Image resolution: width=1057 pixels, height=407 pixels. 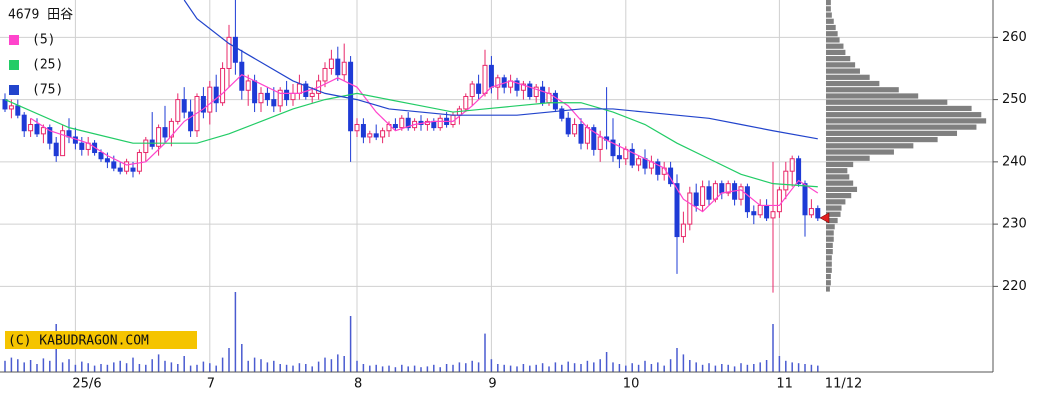 I want to click on legend-label: (5), so click(x=43, y=40).